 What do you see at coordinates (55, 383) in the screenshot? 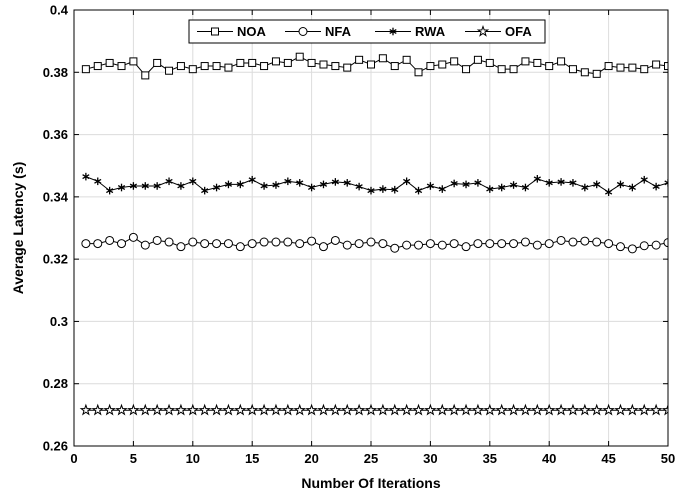
I see `y-tick-label: 0.28` at bounding box center [55, 383].